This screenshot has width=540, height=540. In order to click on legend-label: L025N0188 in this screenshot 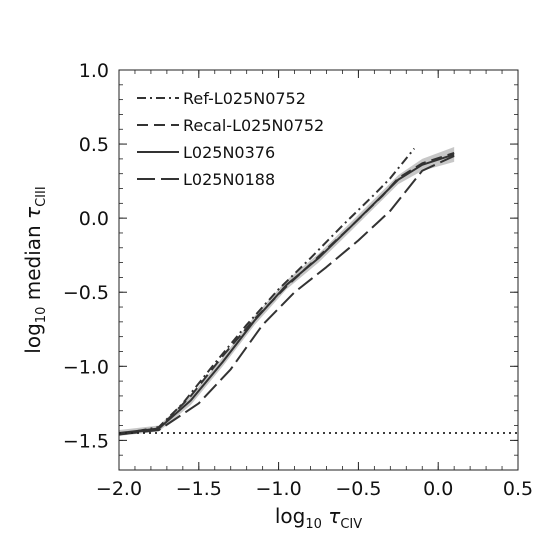, I will do `click(229, 179)`.